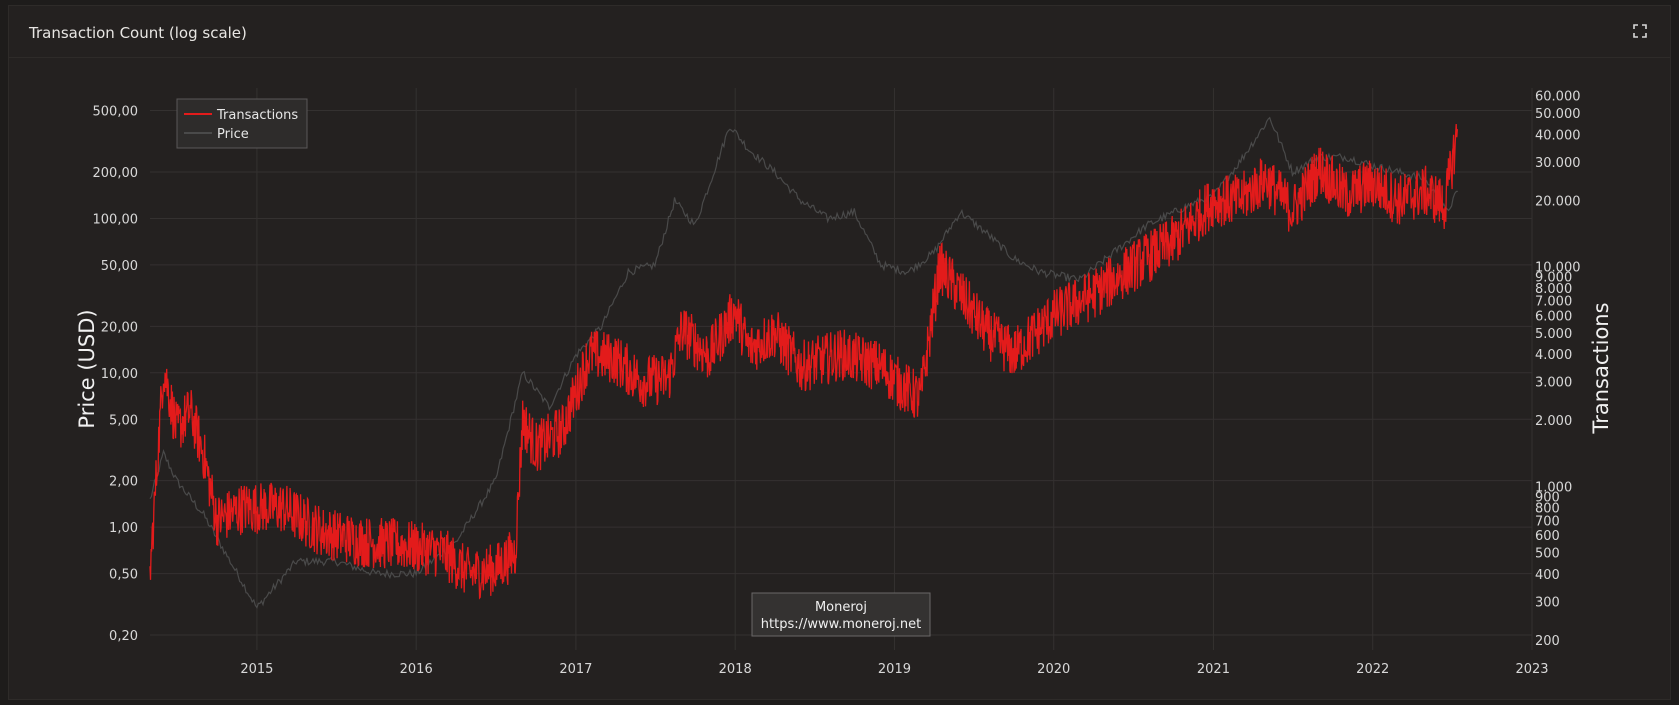 This screenshot has height=705, width=1679. What do you see at coordinates (1547, 575) in the screenshot?
I see `right-tick-label: 400` at bounding box center [1547, 575].